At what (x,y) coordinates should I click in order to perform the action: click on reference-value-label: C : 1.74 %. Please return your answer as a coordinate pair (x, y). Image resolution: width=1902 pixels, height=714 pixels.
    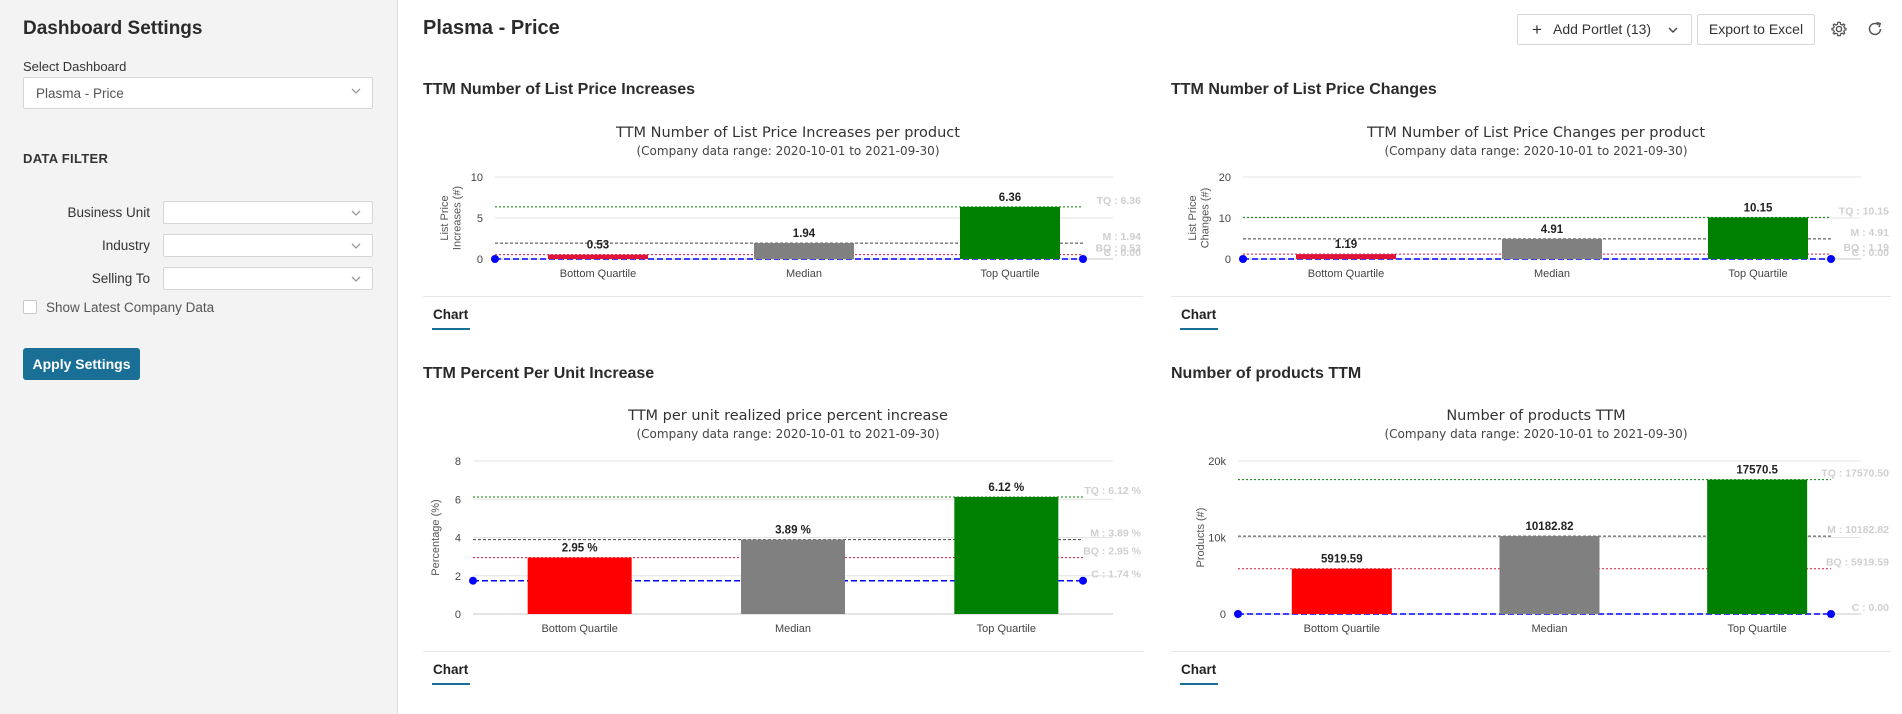
    Looking at the image, I should click on (1116, 575).